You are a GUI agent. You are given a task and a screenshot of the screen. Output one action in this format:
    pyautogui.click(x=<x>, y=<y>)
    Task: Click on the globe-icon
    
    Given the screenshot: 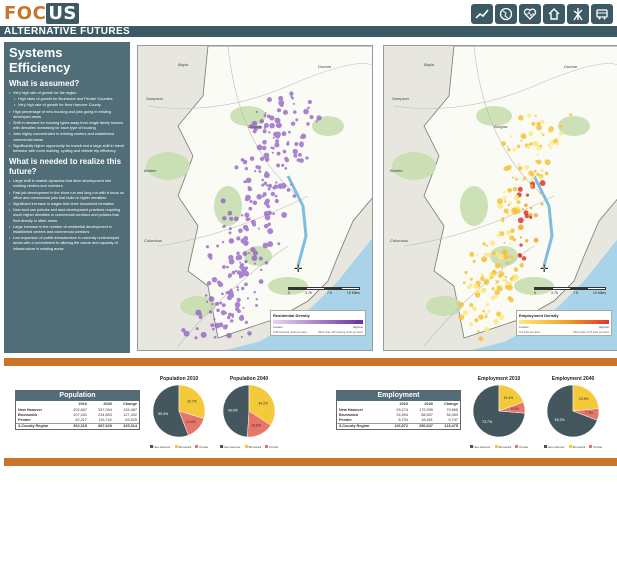 What is the action you would take?
    pyautogui.click(x=506, y=14)
    